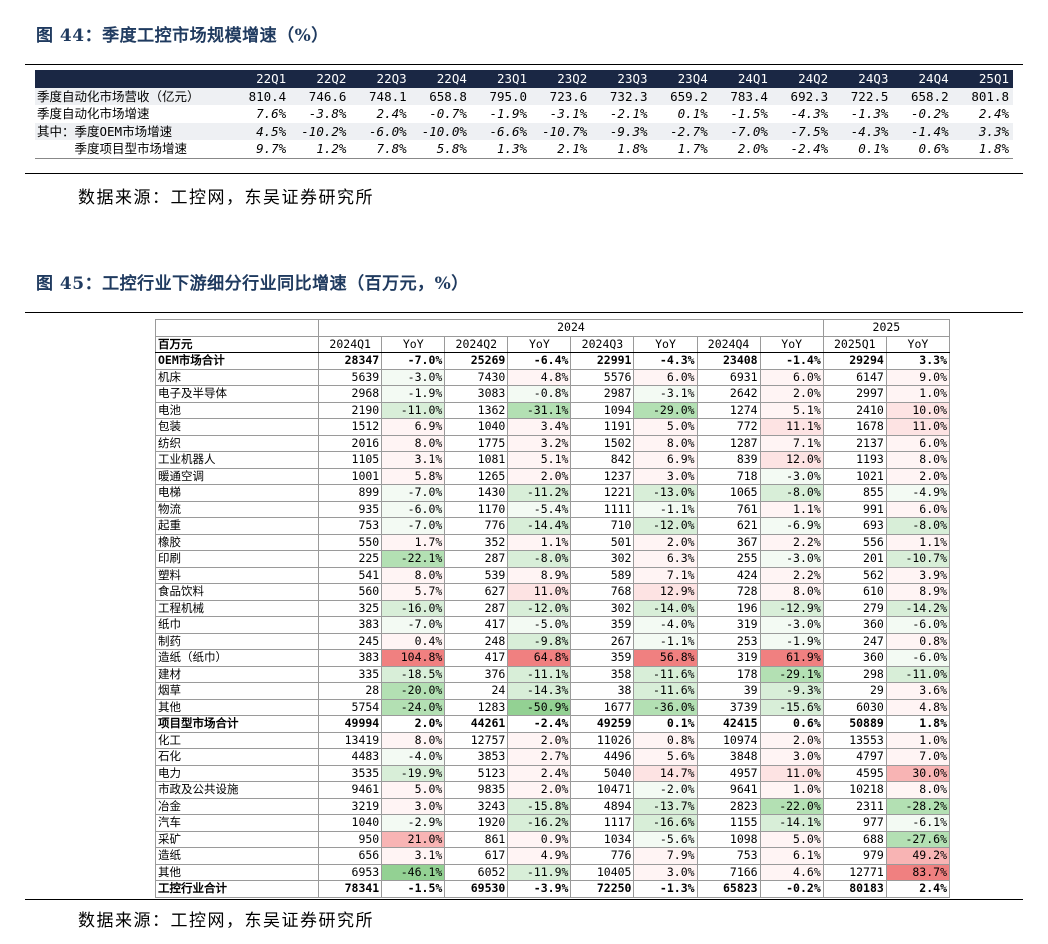 This screenshot has width=1048, height=944. What do you see at coordinates (476, 773) in the screenshot?
I see `value-cell: 5123` at bounding box center [476, 773].